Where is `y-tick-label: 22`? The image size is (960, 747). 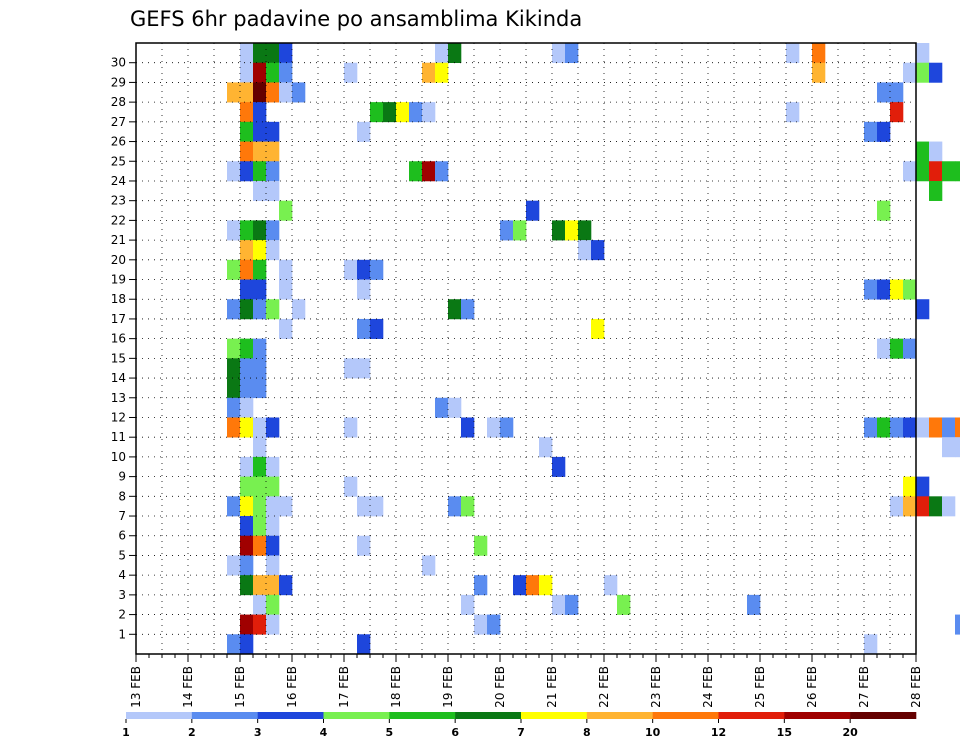
y-tick-label: 22 is located at coordinates (118, 220).